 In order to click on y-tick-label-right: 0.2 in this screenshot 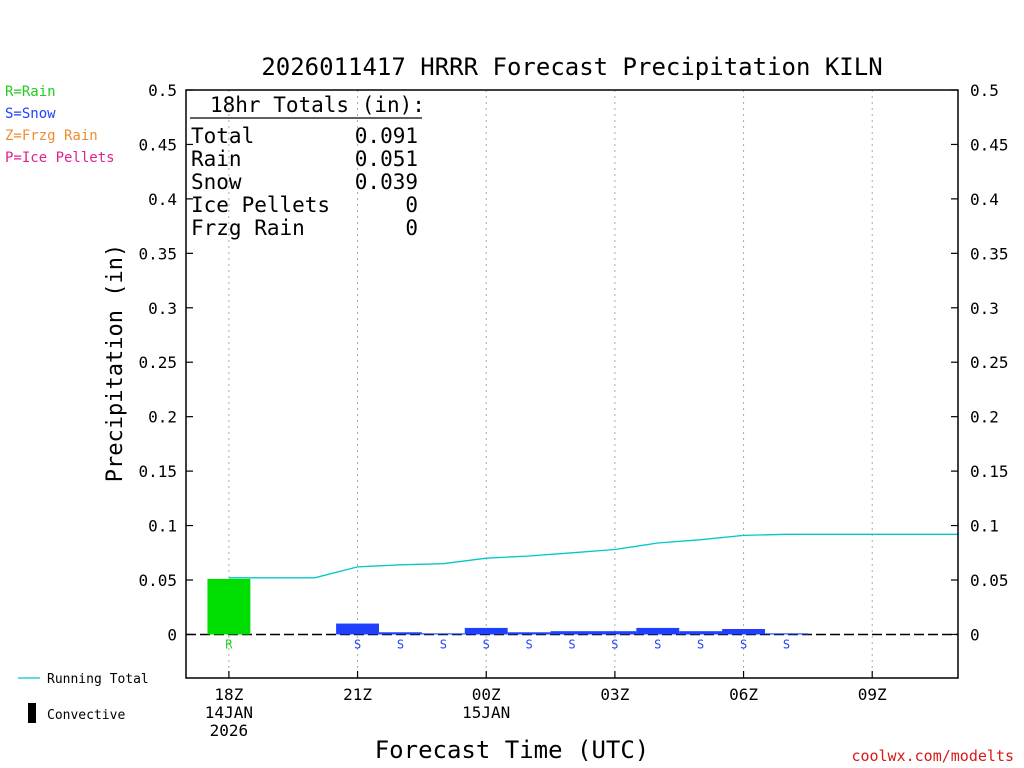, I will do `click(984, 417)`.